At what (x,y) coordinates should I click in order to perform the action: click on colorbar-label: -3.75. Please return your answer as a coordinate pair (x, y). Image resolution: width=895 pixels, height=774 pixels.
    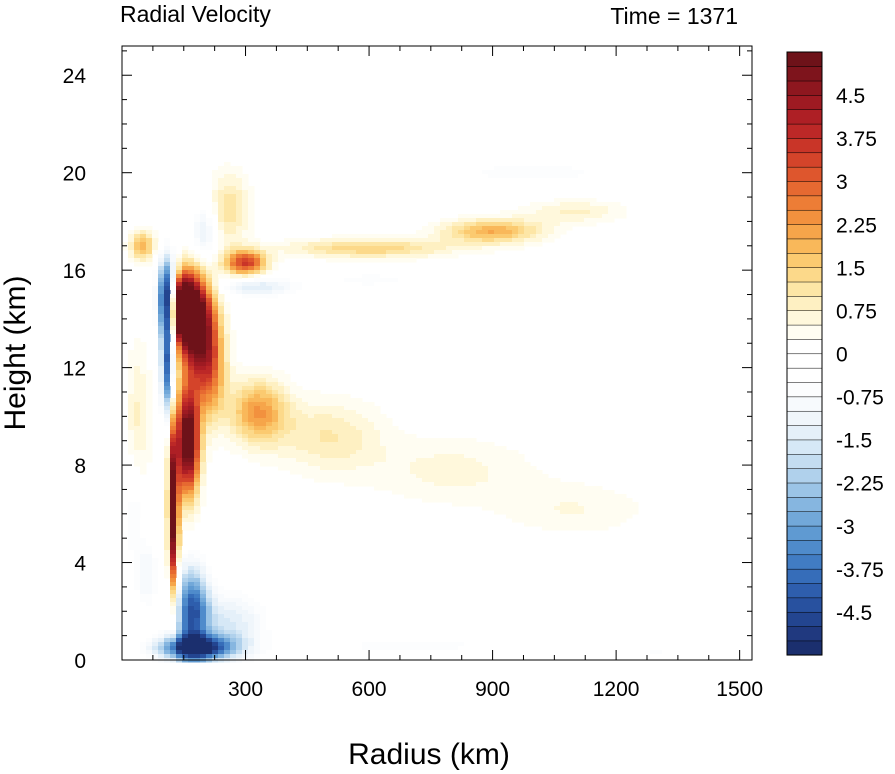
    Looking at the image, I should click on (860, 570).